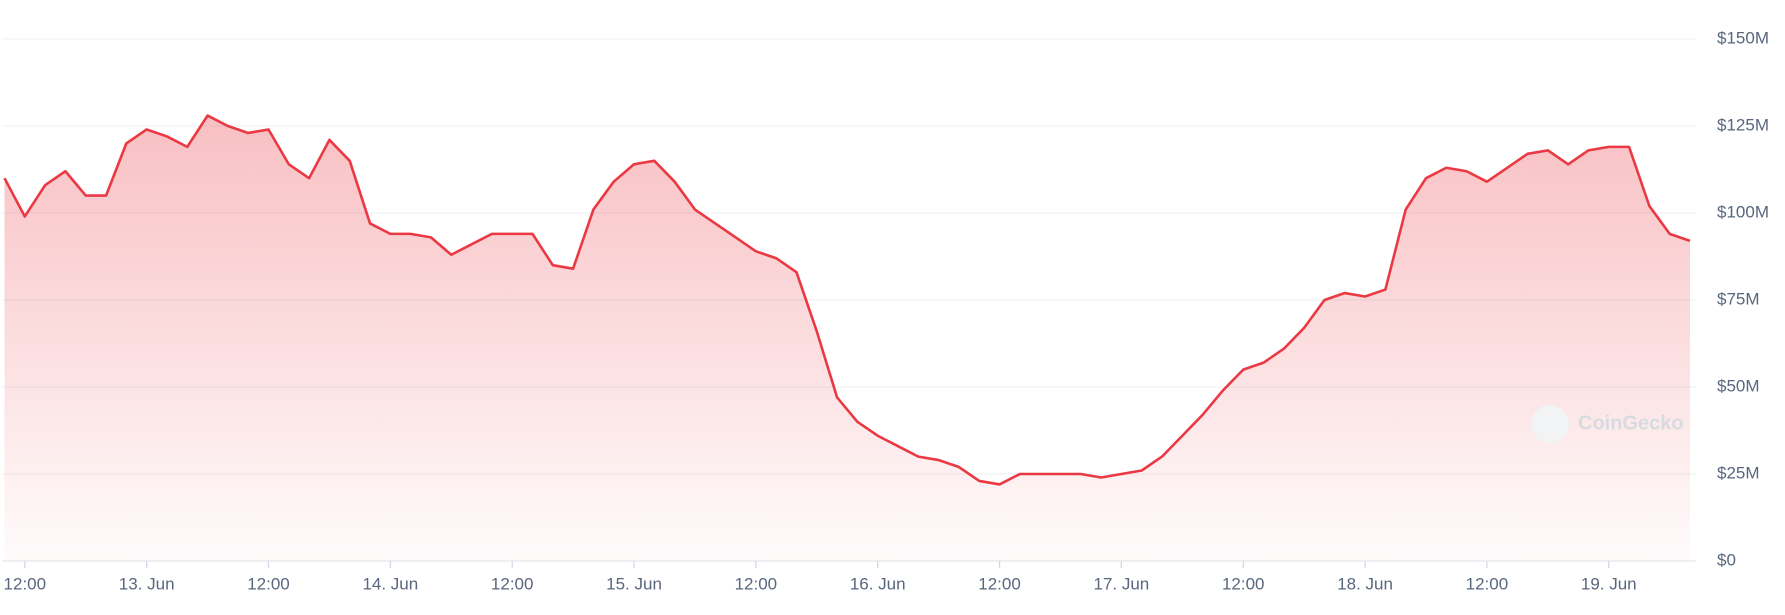  I want to click on x-tick-label: 17. Jun, so click(1122, 583).